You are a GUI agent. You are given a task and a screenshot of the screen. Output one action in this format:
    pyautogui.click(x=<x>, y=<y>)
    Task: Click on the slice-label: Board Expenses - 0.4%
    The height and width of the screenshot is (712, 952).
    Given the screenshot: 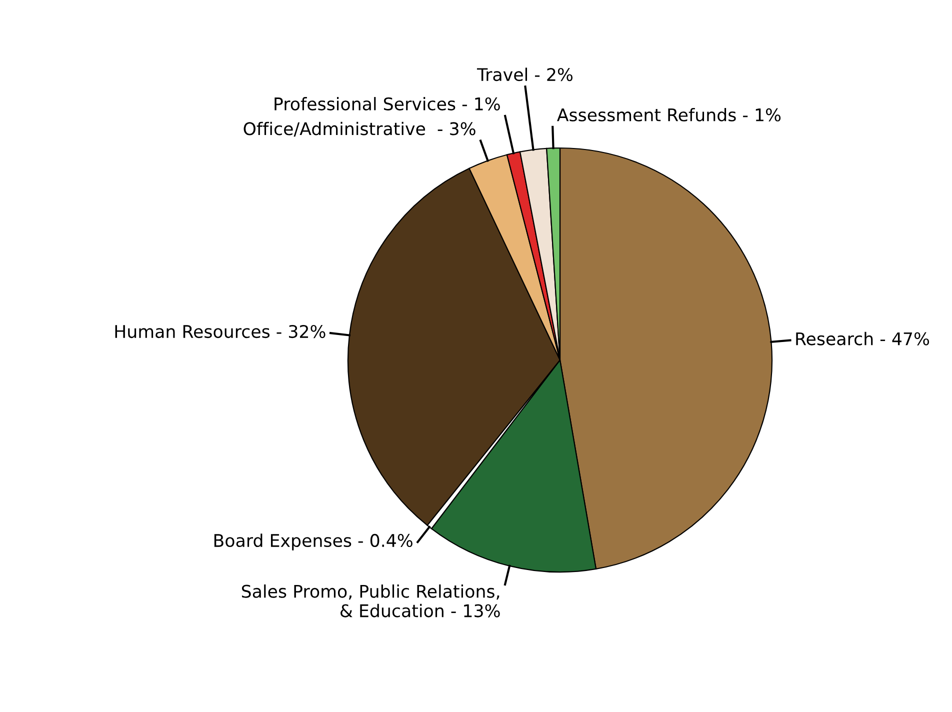 What is the action you would take?
    pyautogui.click(x=313, y=542)
    